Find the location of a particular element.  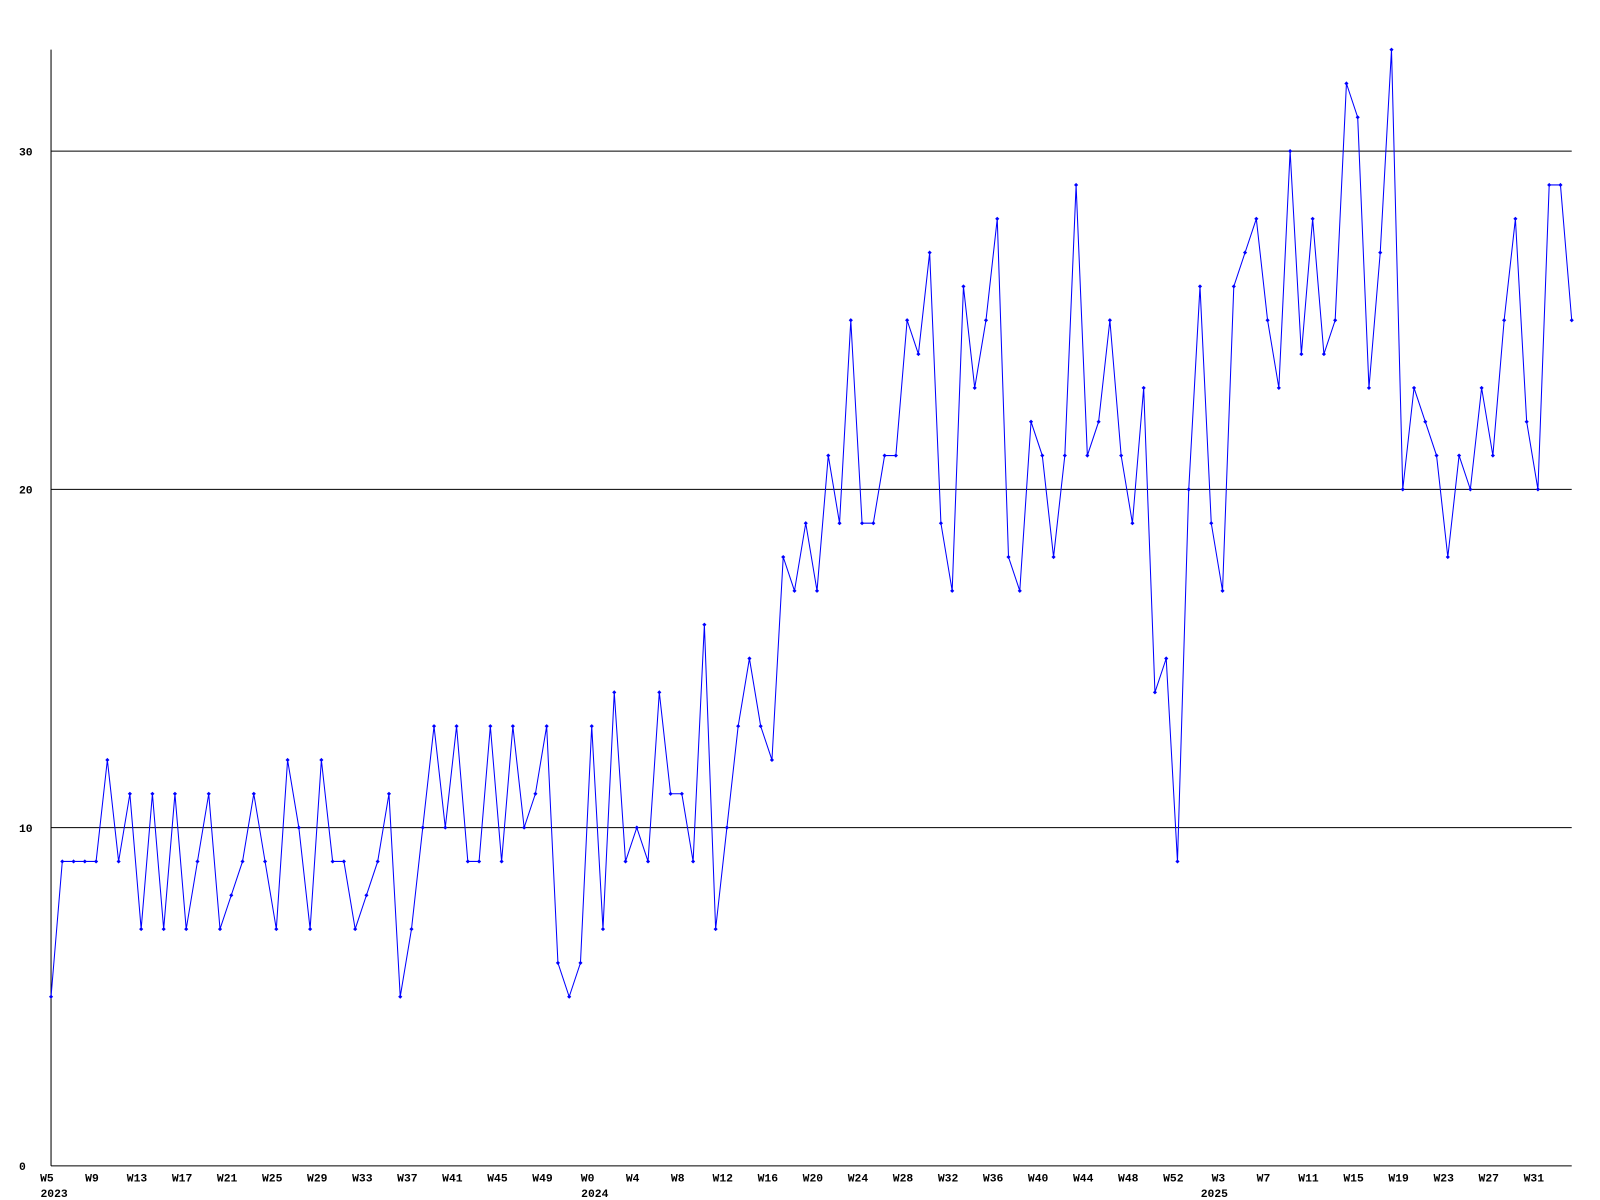

x-tick-label: W32 is located at coordinates (948, 1179).